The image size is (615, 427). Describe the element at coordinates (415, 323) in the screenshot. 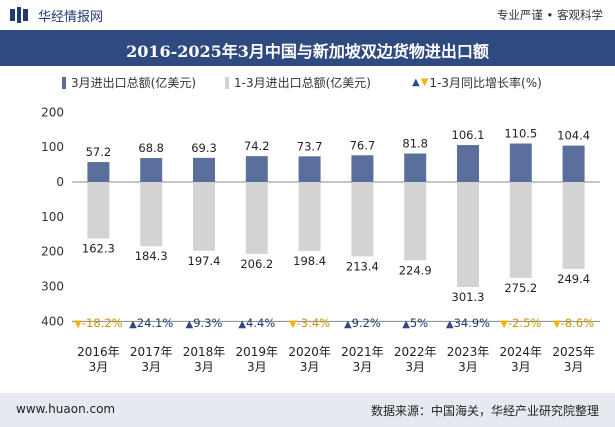

I see `yoy-label: ▲5%` at that location.